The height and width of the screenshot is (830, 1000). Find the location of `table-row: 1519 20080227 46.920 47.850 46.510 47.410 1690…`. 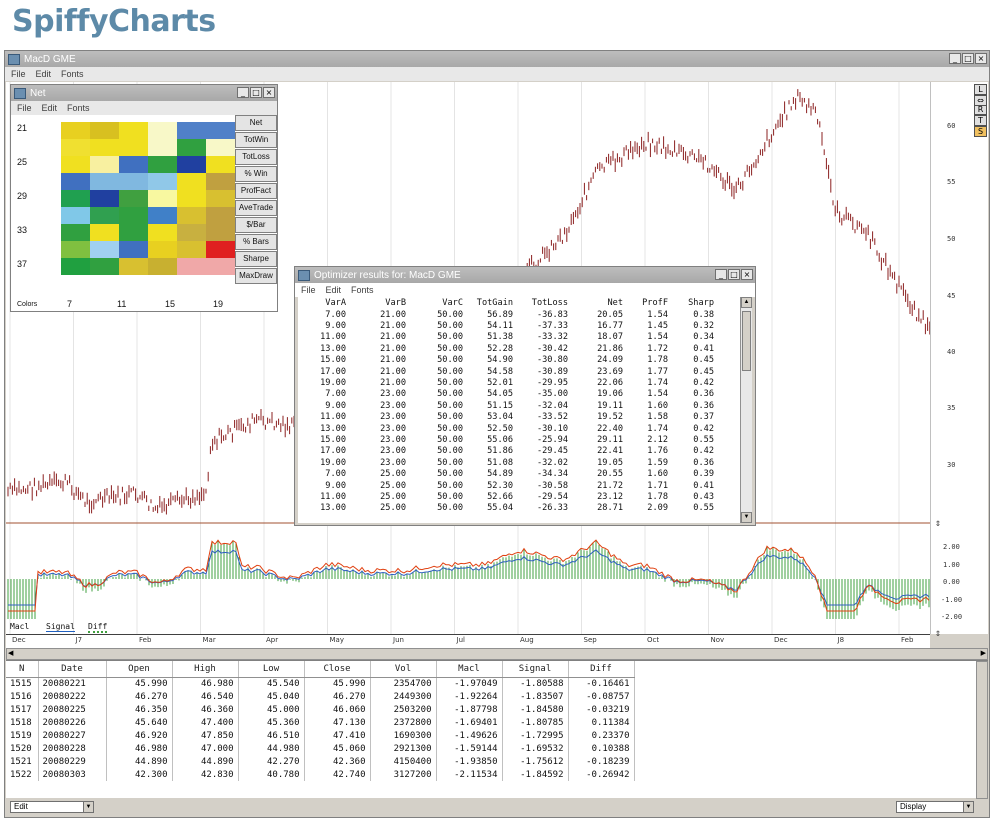

table-row: 1519 20080227 46.920 47.850 46.510 47.410 1690… is located at coordinates (320, 735).